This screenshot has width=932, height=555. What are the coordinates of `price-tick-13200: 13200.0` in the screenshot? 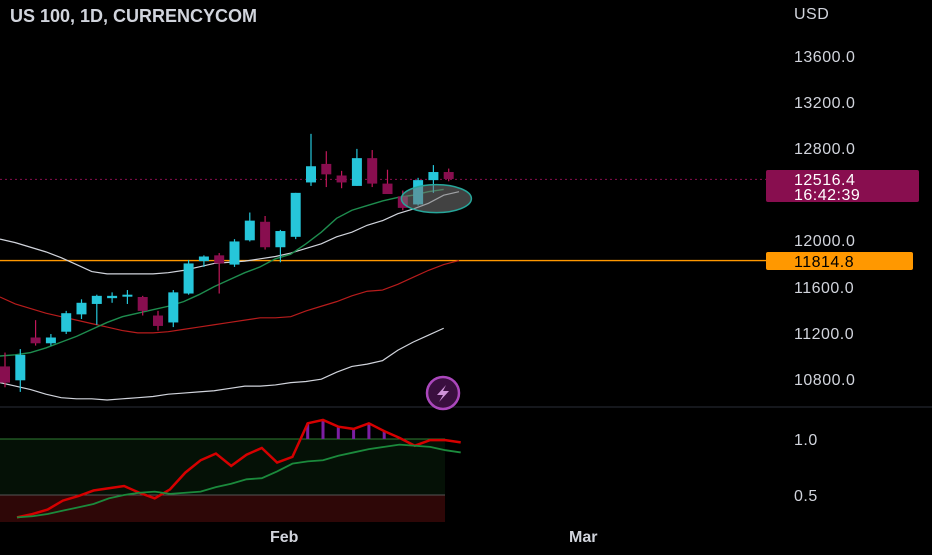 It's located at (824, 103).